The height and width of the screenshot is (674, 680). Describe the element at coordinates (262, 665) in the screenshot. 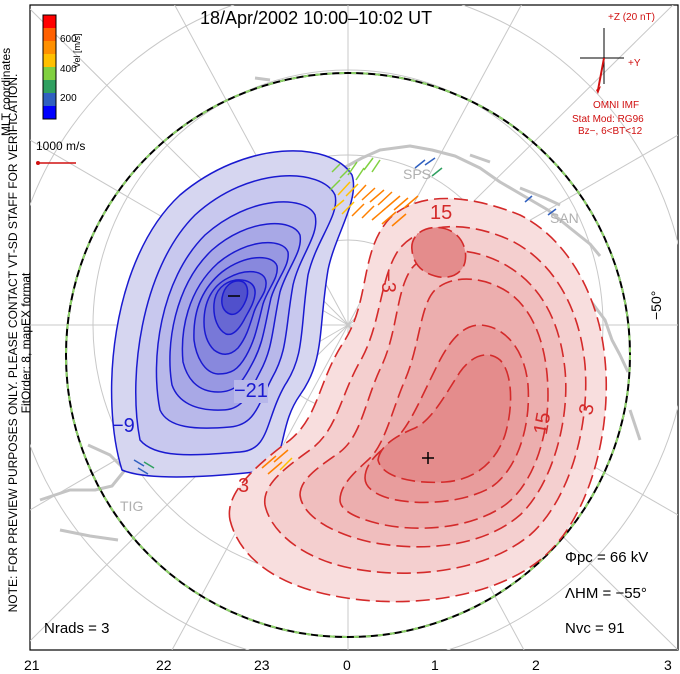

I see `mlt-tick-23: 23` at that location.